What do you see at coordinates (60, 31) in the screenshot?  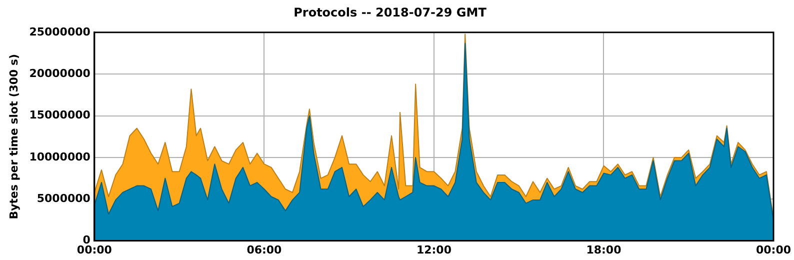 I see `y-tick-label: 25000000` at bounding box center [60, 31].